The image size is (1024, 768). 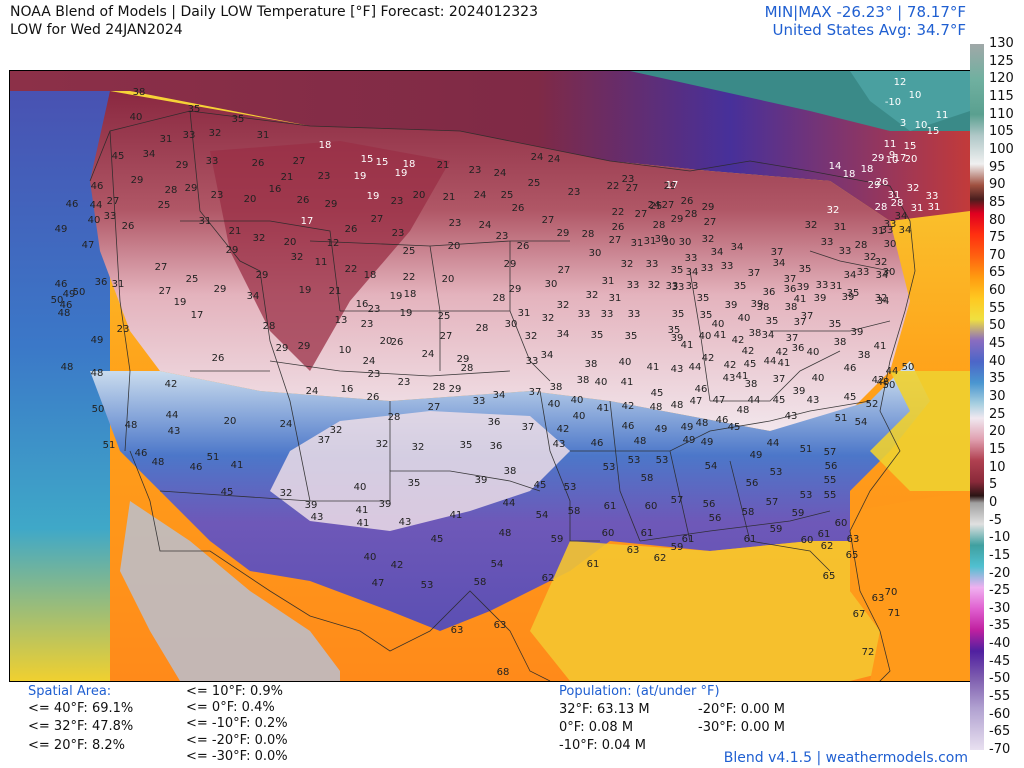 What do you see at coordinates (849, 174) in the screenshot?
I see `station-value: 18` at bounding box center [849, 174].